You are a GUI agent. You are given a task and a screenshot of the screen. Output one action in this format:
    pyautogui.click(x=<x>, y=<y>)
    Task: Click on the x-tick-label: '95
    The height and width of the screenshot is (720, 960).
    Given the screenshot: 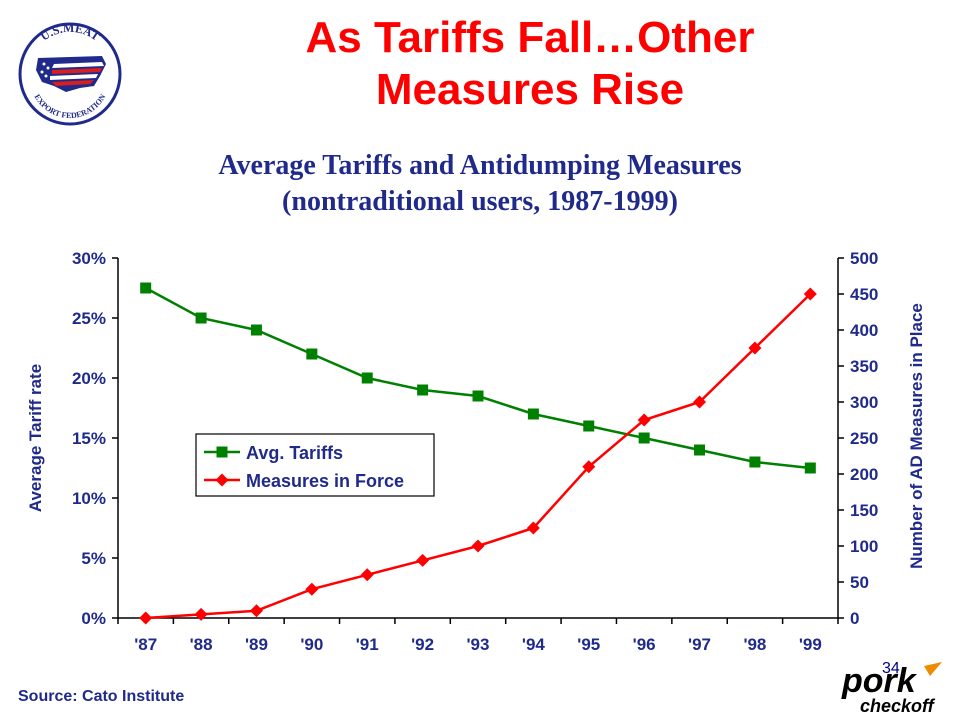 What is the action you would take?
    pyautogui.click(x=588, y=644)
    